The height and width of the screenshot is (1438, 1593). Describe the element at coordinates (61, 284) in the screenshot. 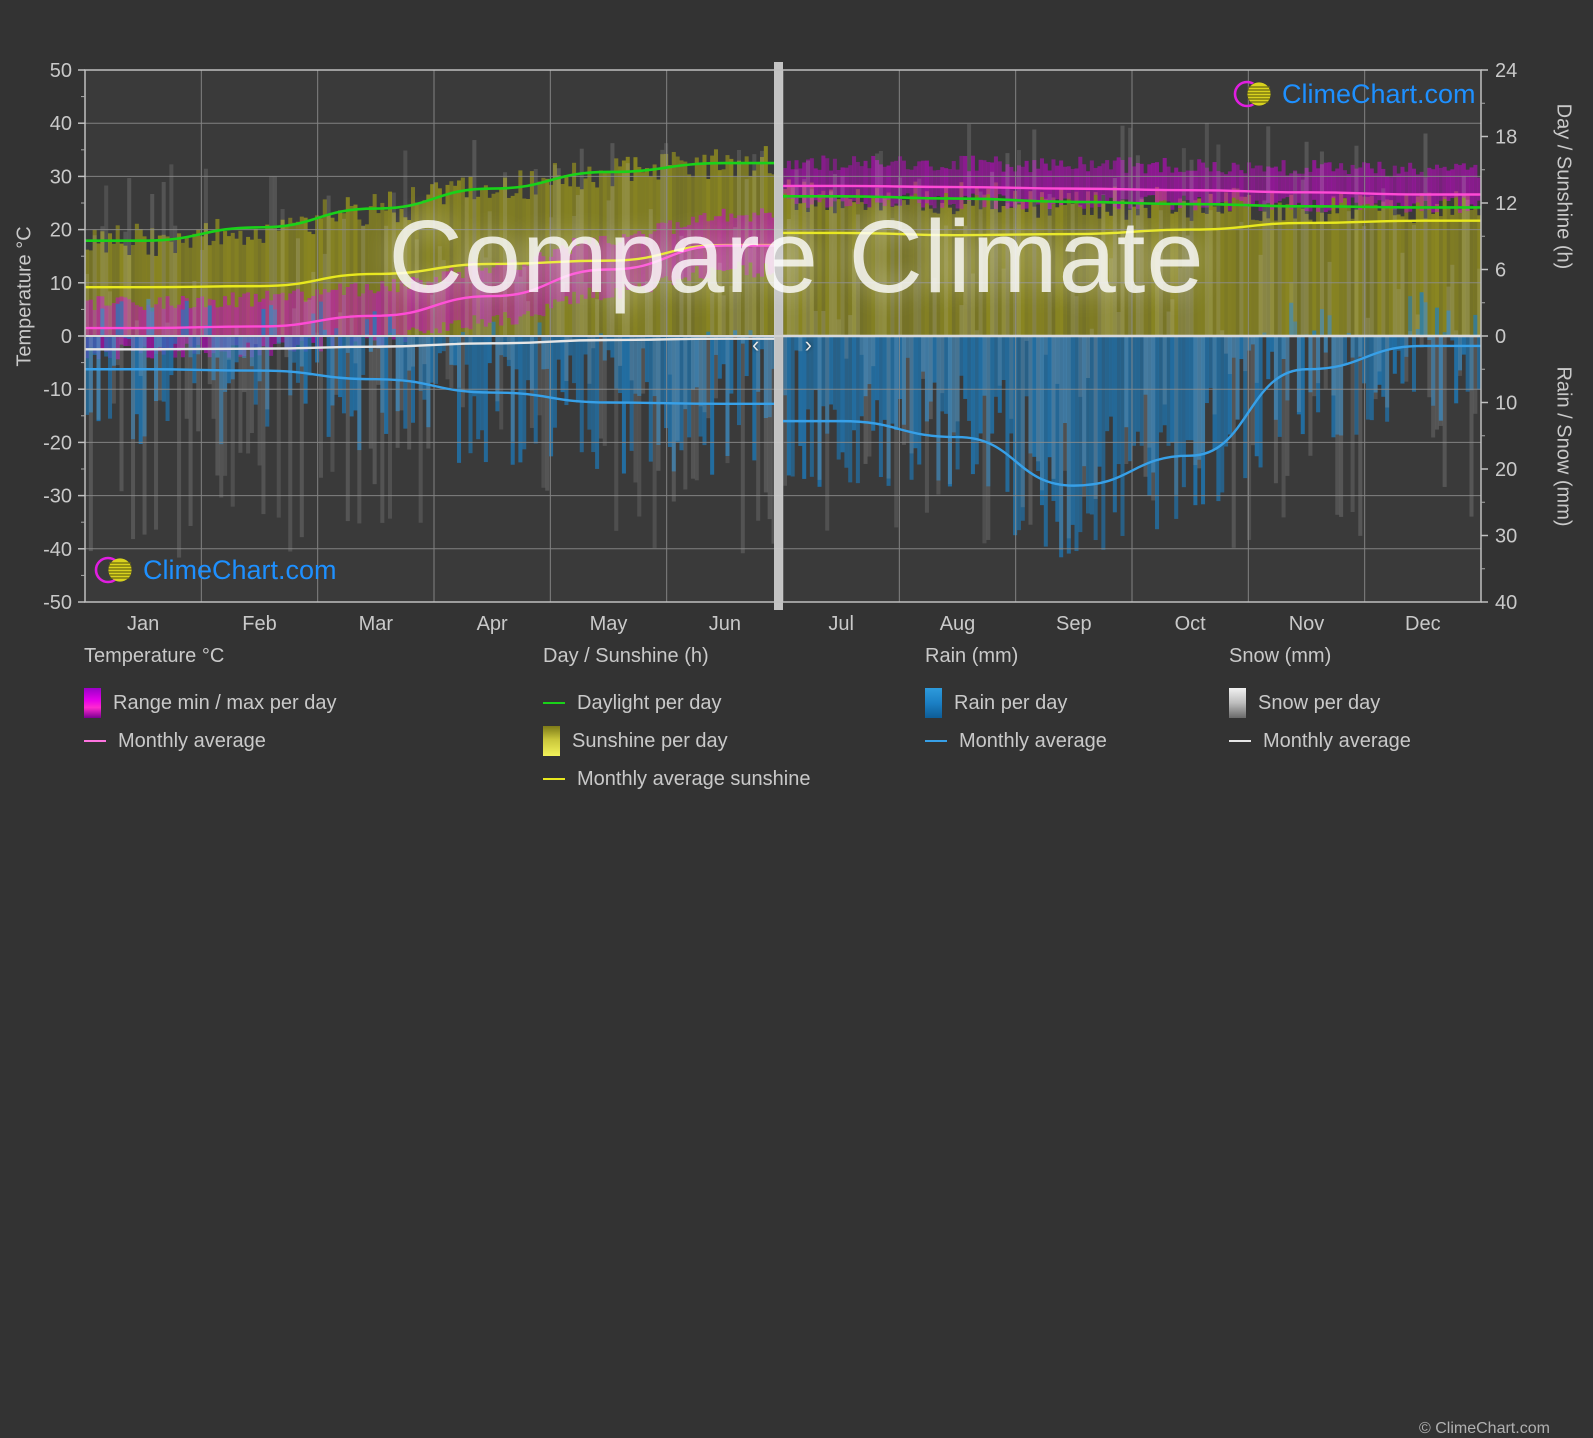

I see `y-axis-tick-label-temperature: 10` at that location.